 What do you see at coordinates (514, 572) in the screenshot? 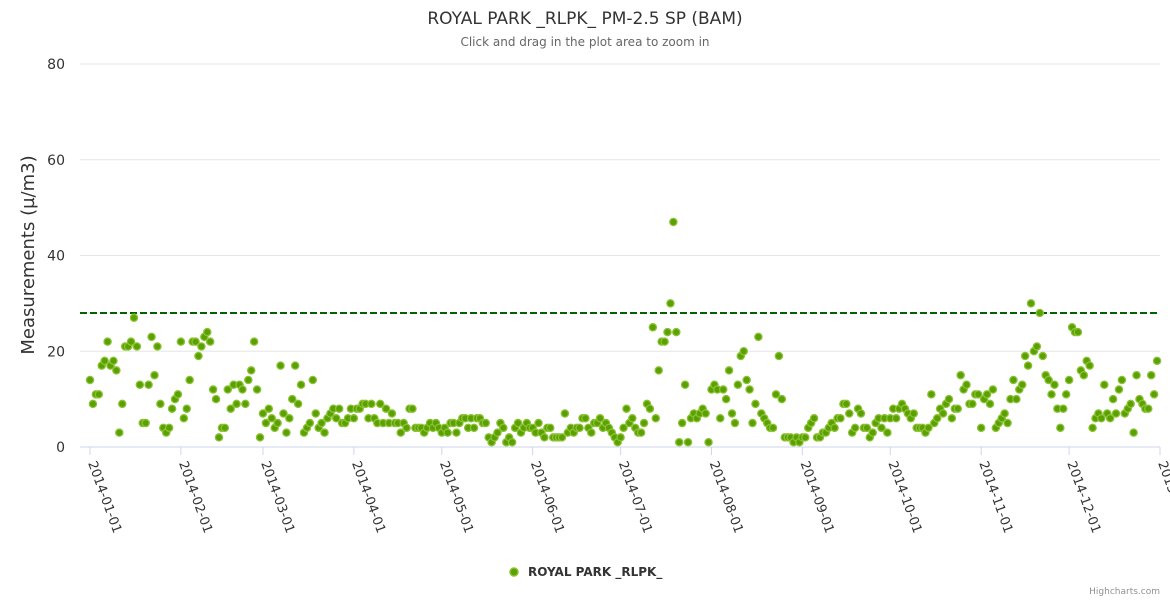
I see `legend-marker-icon` at bounding box center [514, 572].